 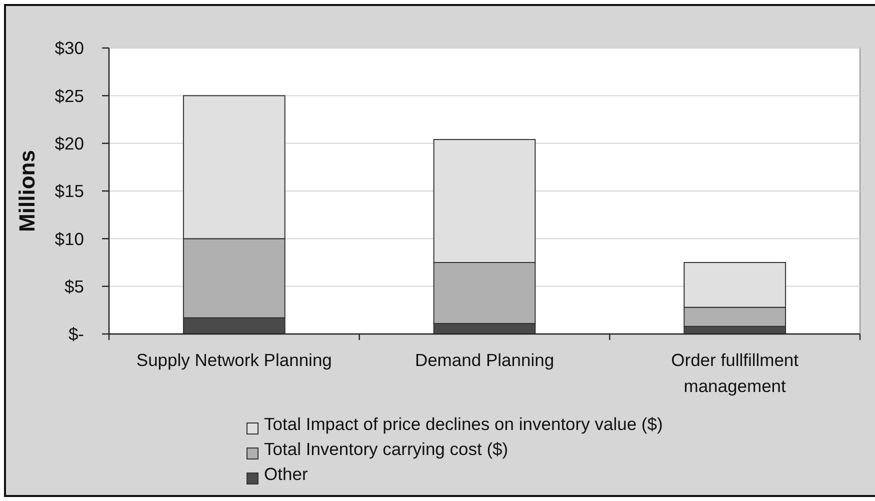 What do you see at coordinates (234, 360) in the screenshot?
I see `x-tick-label: Supply Network Planning` at bounding box center [234, 360].